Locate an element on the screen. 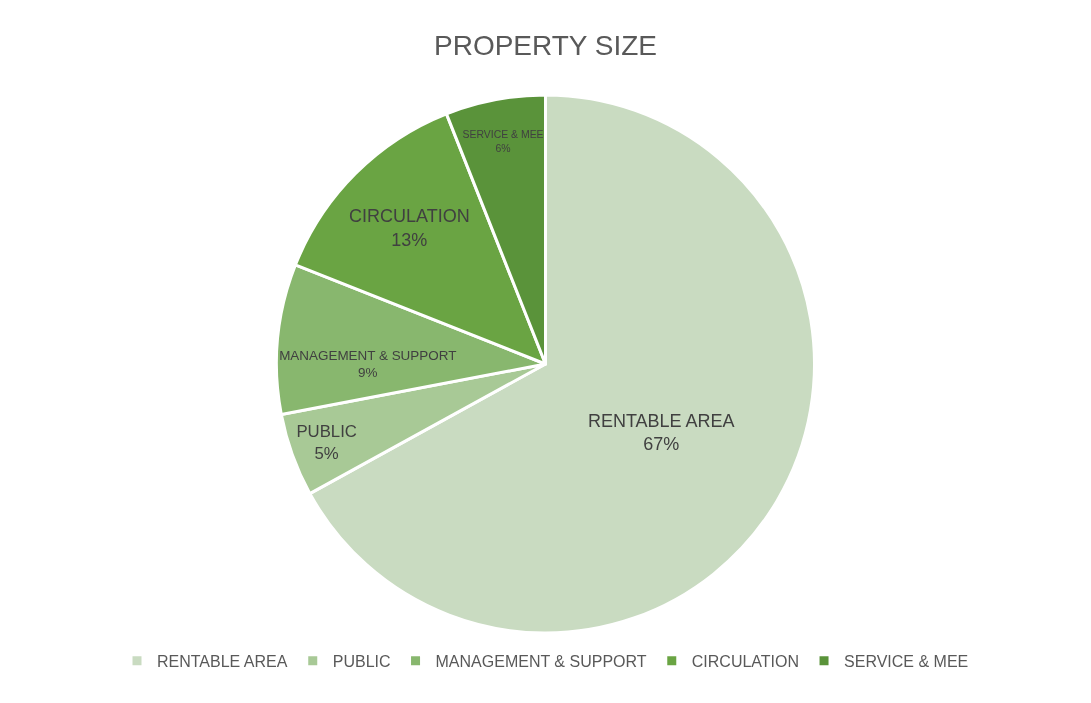 This screenshot has height=703, width=1091. legend-label: RENTABLE AREA is located at coordinates (222, 661).